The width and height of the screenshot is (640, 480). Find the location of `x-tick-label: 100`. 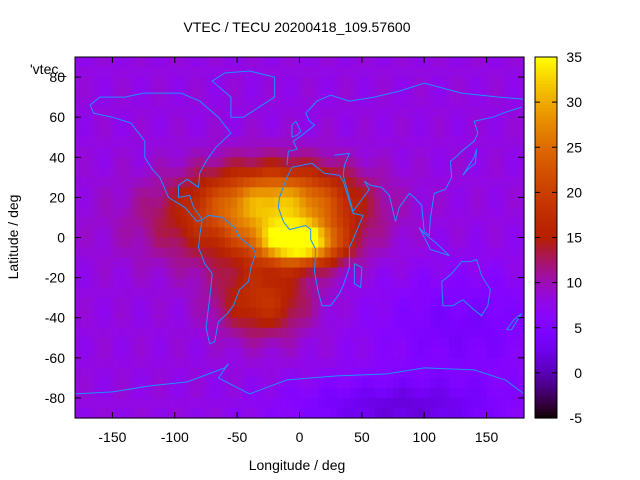

x-tick-label: 100 is located at coordinates (425, 437).